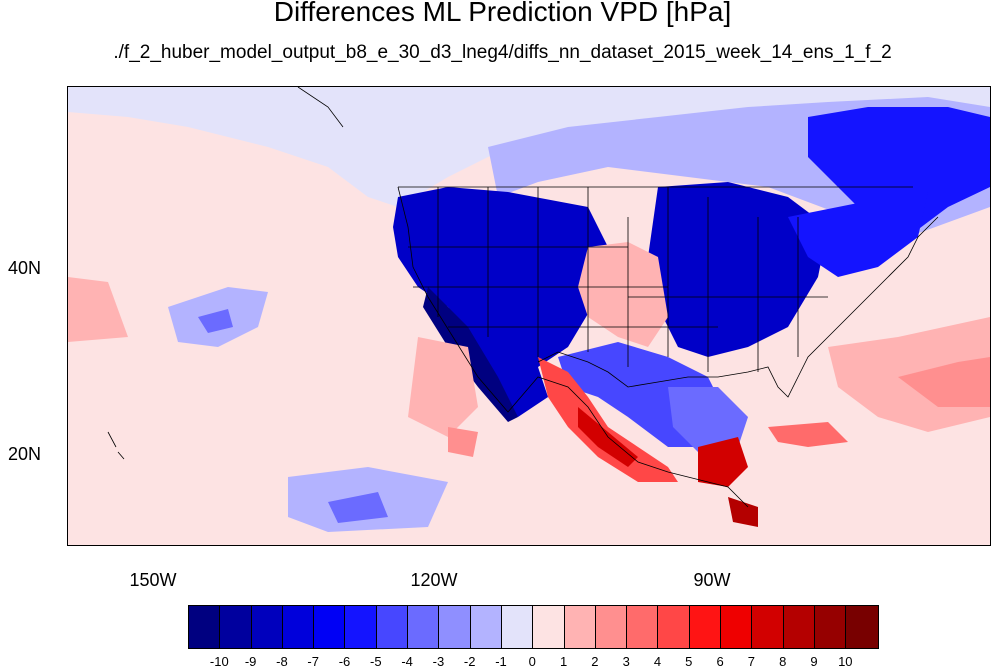 Image resolution: width=1005 pixels, height=672 pixels. I want to click on colorbar-label: -1, so click(501, 661).